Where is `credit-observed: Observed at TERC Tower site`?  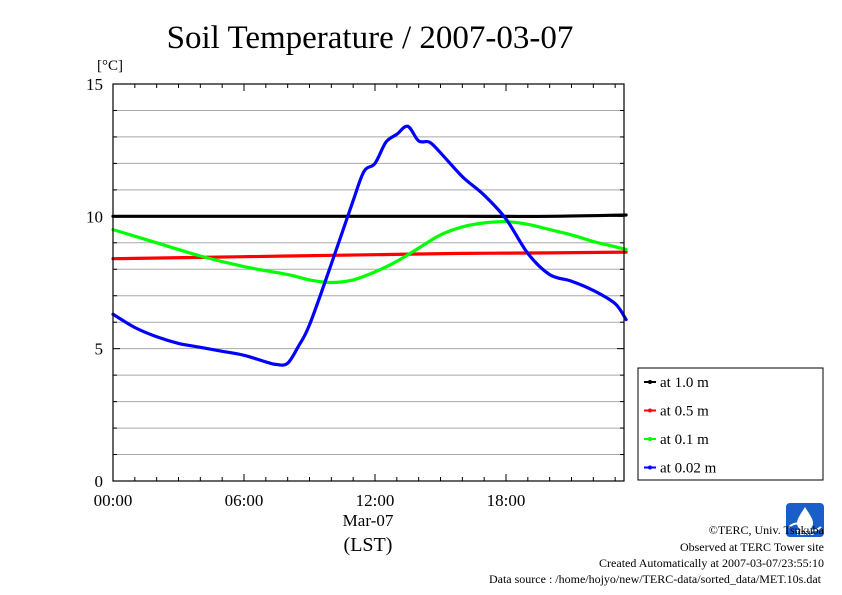
credit-observed: Observed at TERC Tower site is located at coordinates (752, 547).